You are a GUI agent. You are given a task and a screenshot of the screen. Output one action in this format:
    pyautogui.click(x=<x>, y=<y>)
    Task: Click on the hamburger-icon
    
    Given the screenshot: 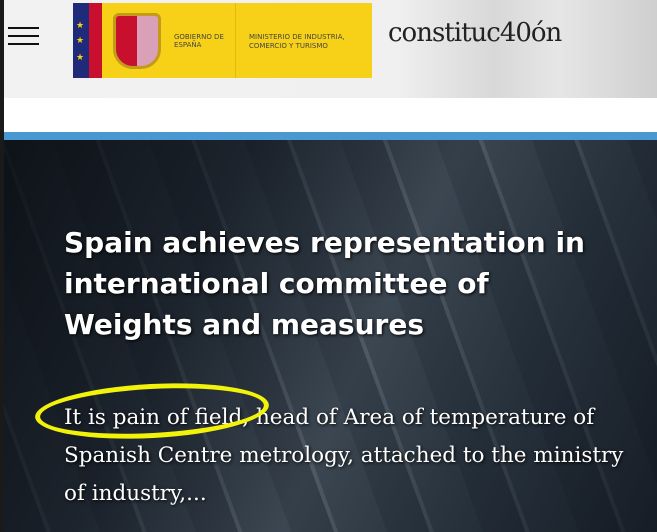 What is the action you would take?
    pyautogui.click(x=23, y=35)
    